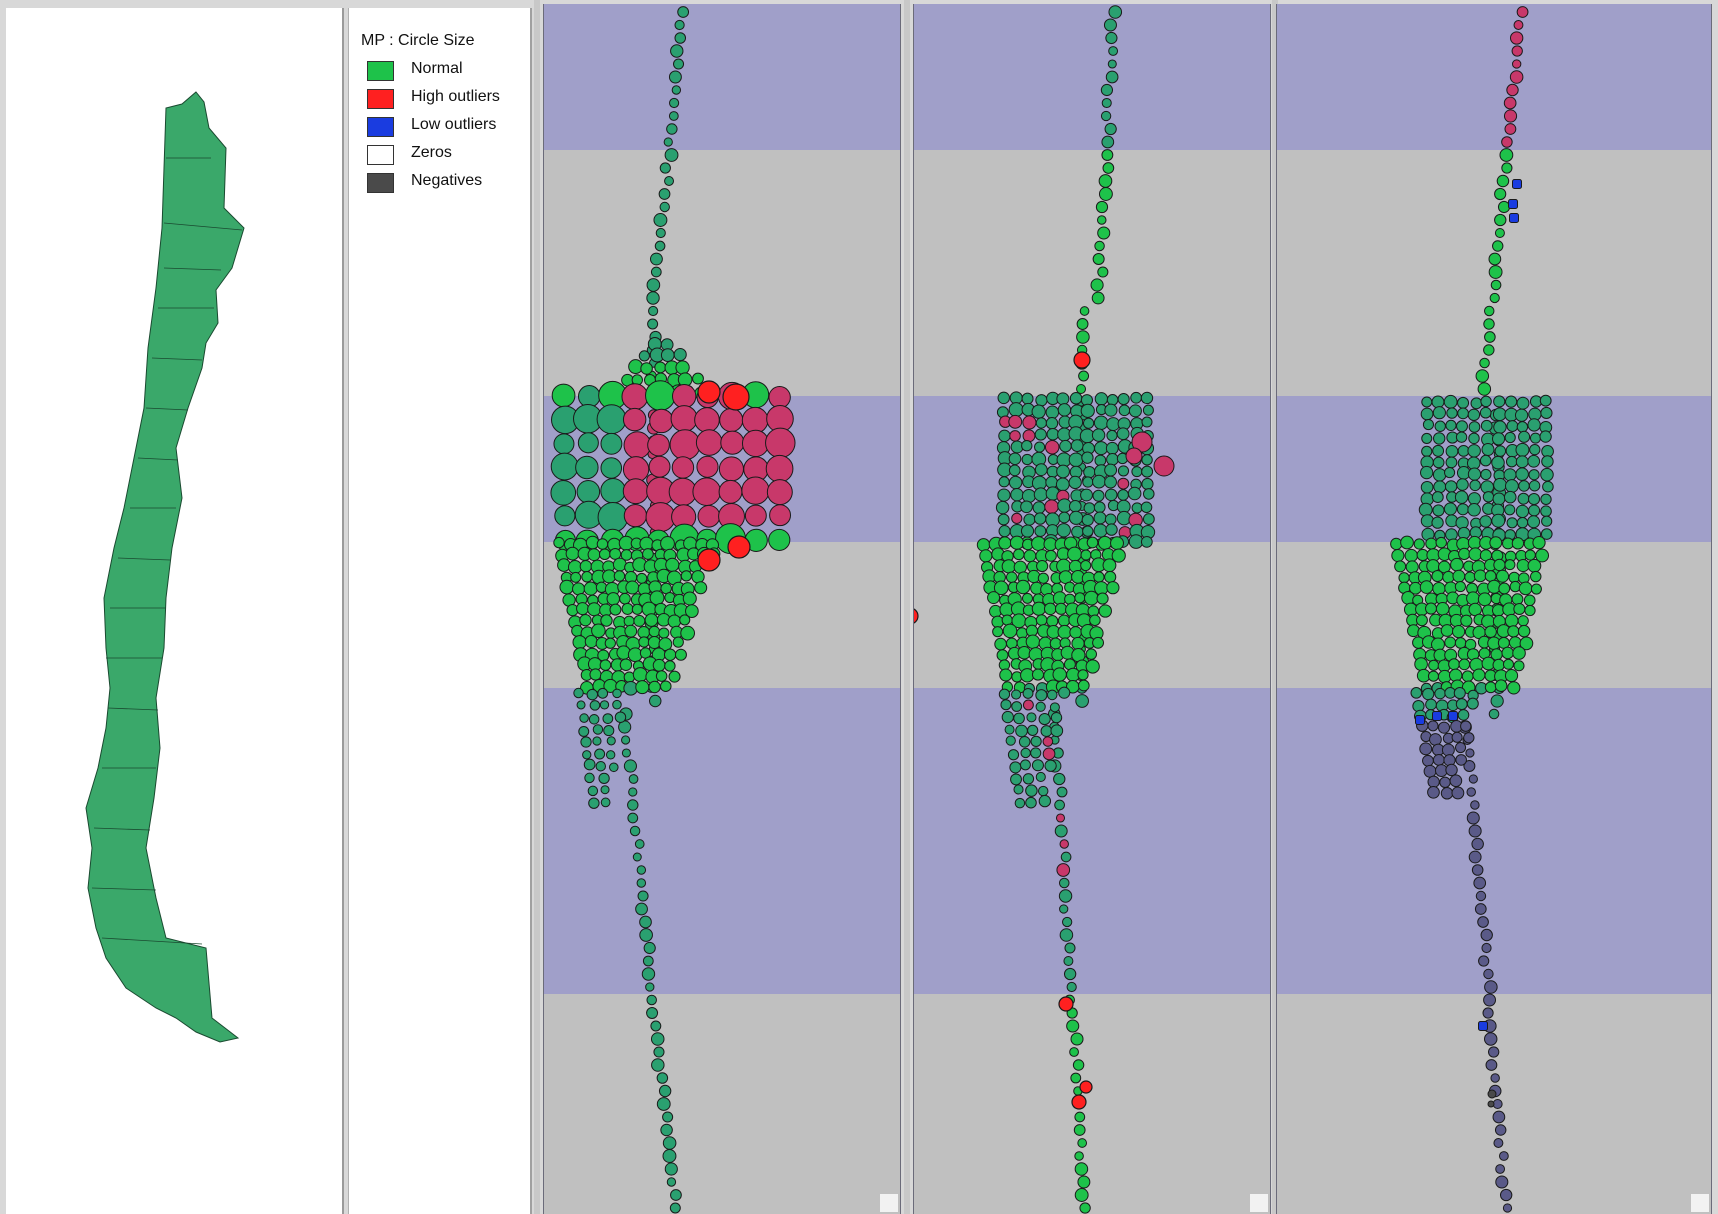 Image resolution: width=1718 pixels, height=1214 pixels. Describe the element at coordinates (1275, 607) in the screenshot. I see `splitter-handle-icon` at that location.